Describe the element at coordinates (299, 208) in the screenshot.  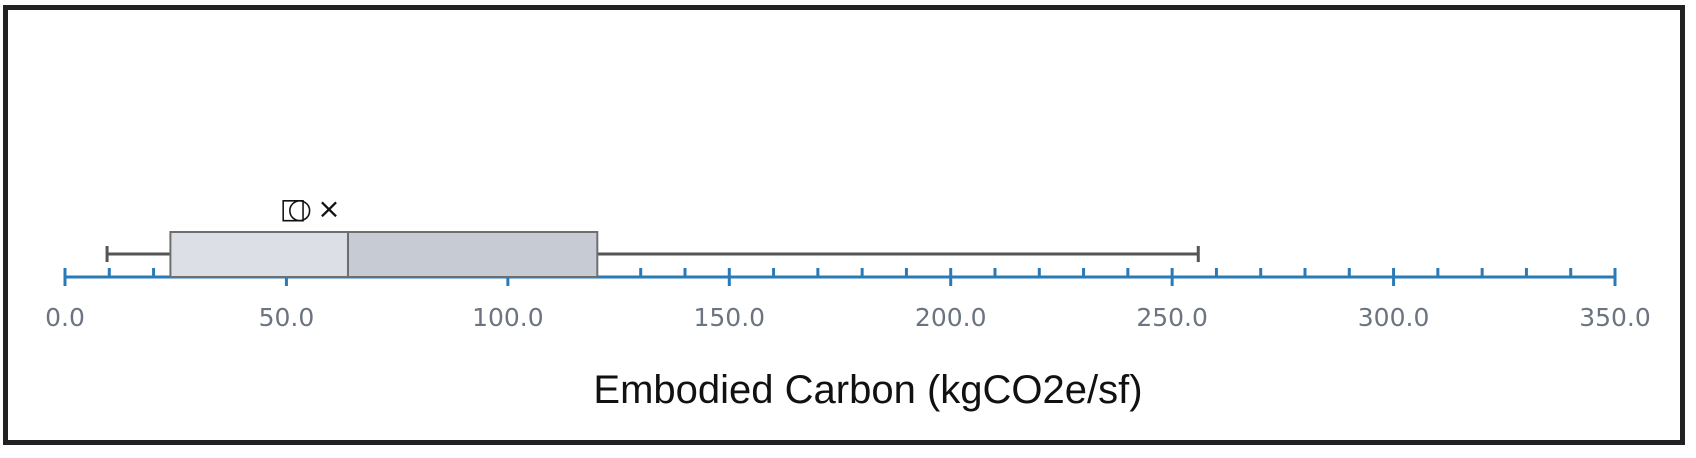
I see `summary-marker: ○` at that location.